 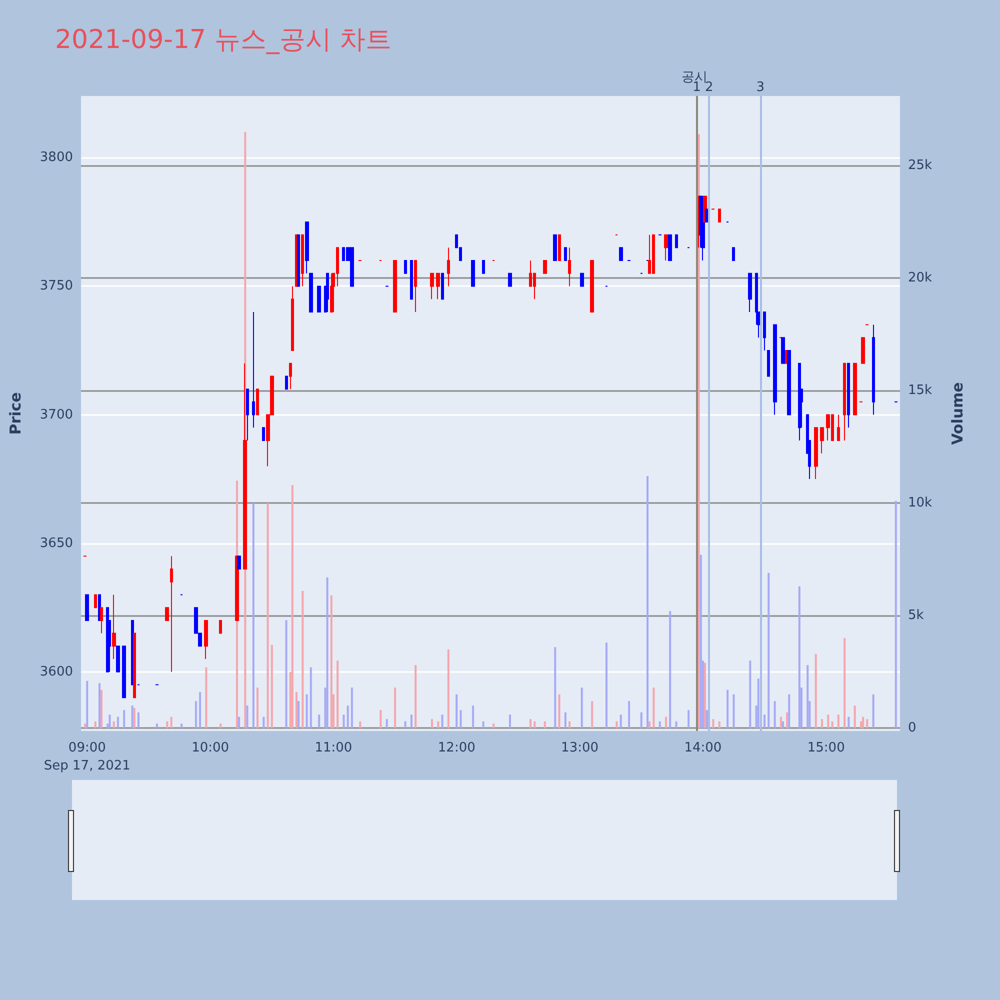 I want to click on y2-tick-label: 25k, so click(x=920, y=166).